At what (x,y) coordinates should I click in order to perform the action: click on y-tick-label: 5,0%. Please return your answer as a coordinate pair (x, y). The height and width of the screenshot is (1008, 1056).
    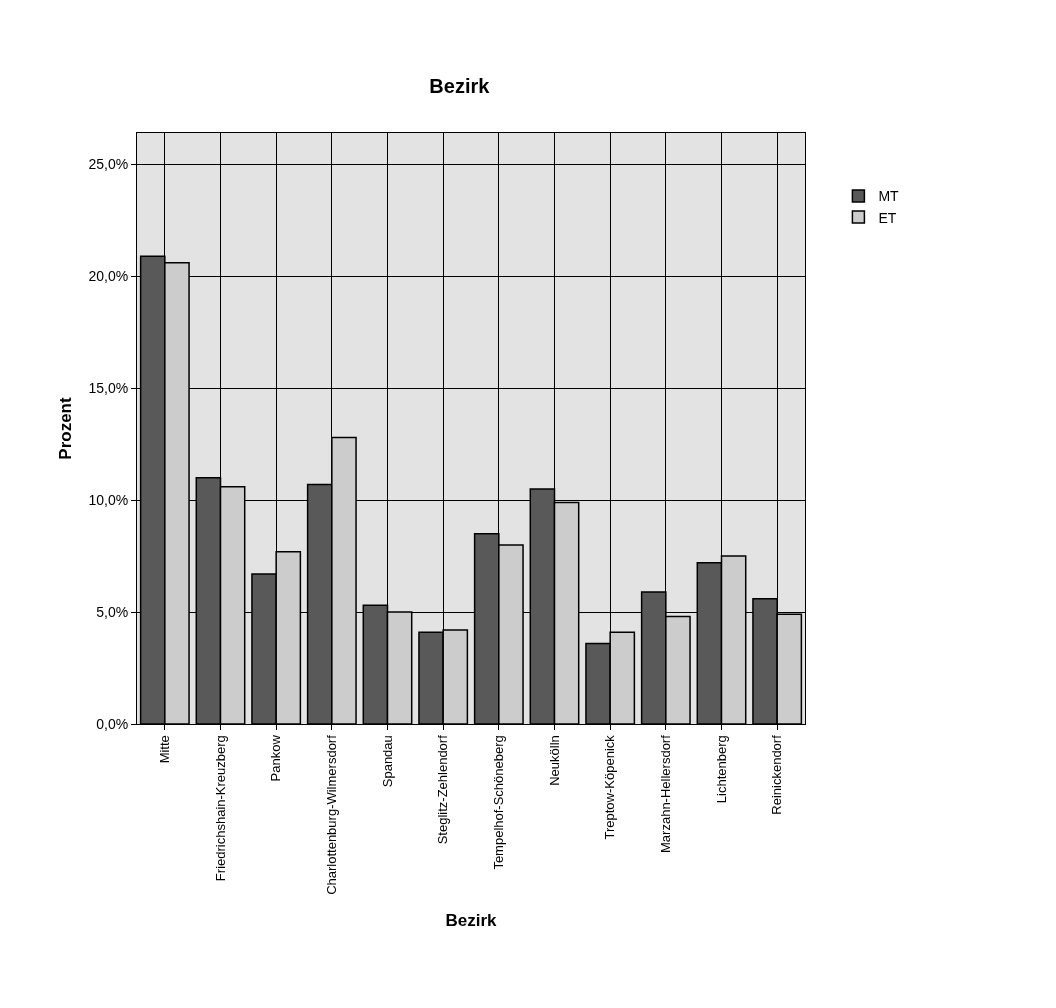
    Looking at the image, I should click on (112, 611).